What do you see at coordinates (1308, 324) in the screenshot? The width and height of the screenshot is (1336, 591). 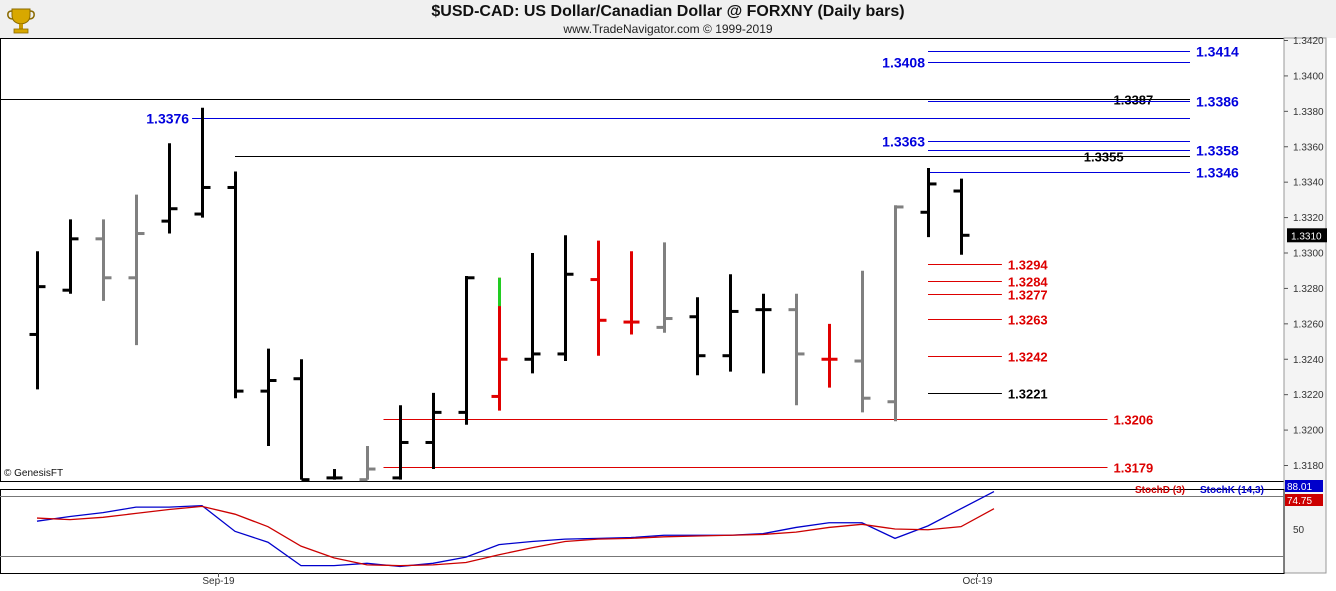 I see `price-axis-tick-label: 1.3260` at bounding box center [1308, 324].